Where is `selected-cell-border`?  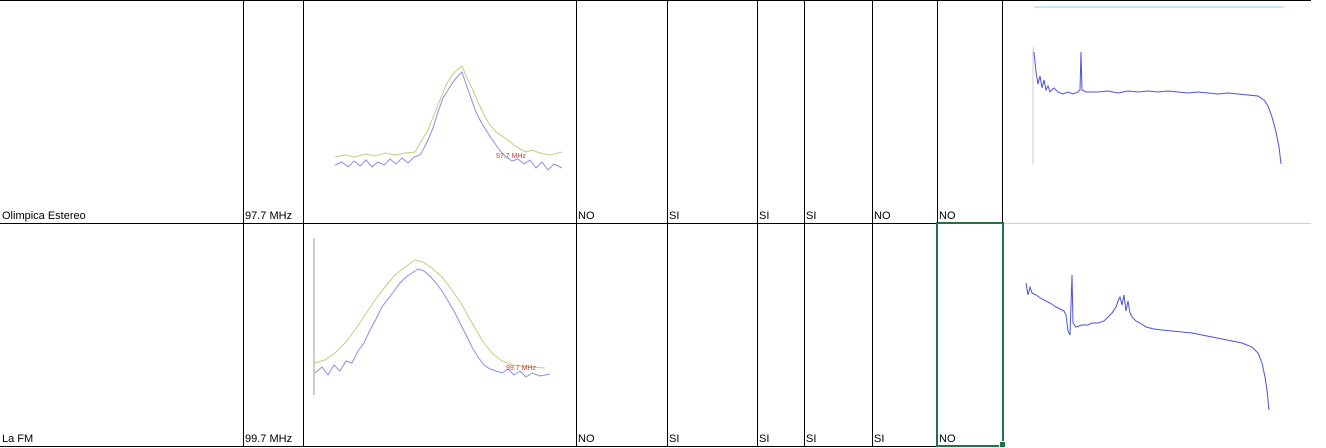 selected-cell-border is located at coordinates (970, 334).